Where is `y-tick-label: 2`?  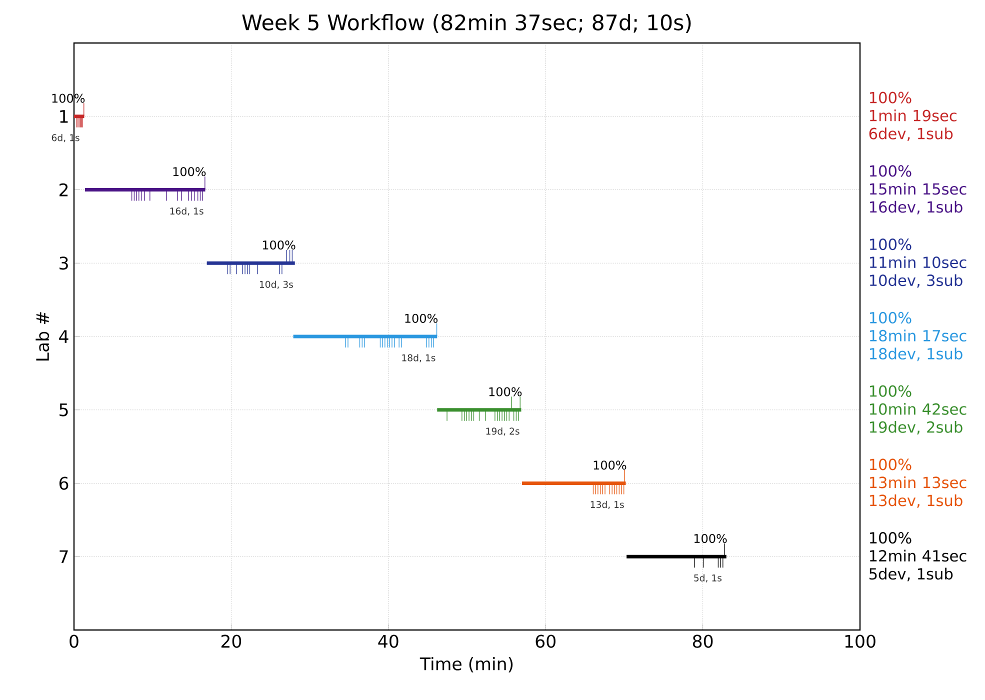
y-tick-label: 2 is located at coordinates (64, 189).